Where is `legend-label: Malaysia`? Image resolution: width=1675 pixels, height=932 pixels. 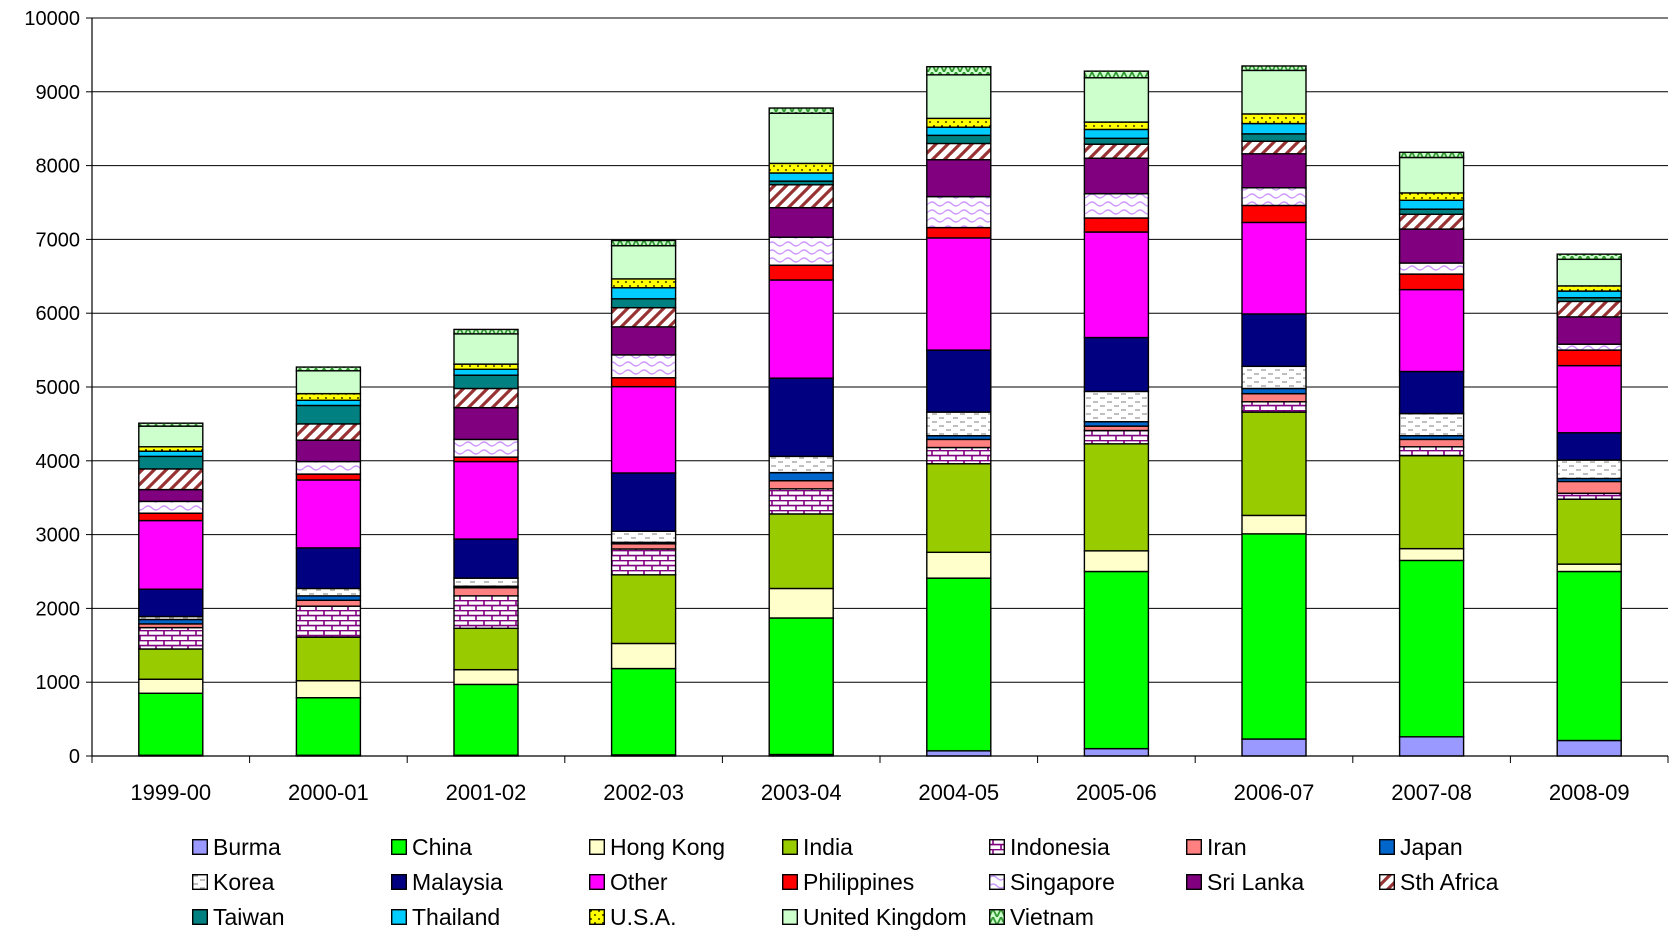 legend-label: Malaysia is located at coordinates (457, 881).